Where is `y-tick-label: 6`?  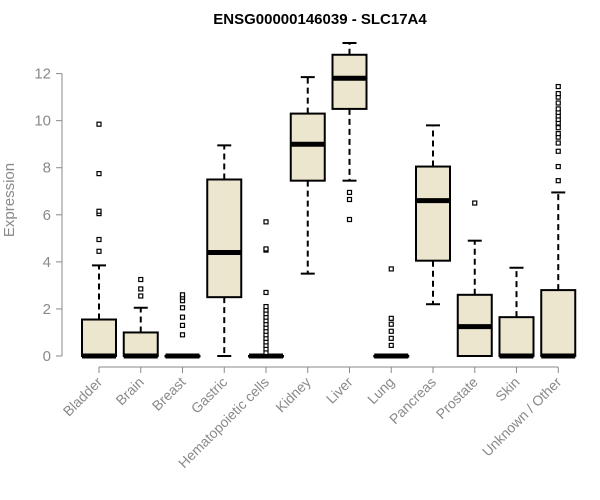
y-tick-label: 6 is located at coordinates (47, 215).